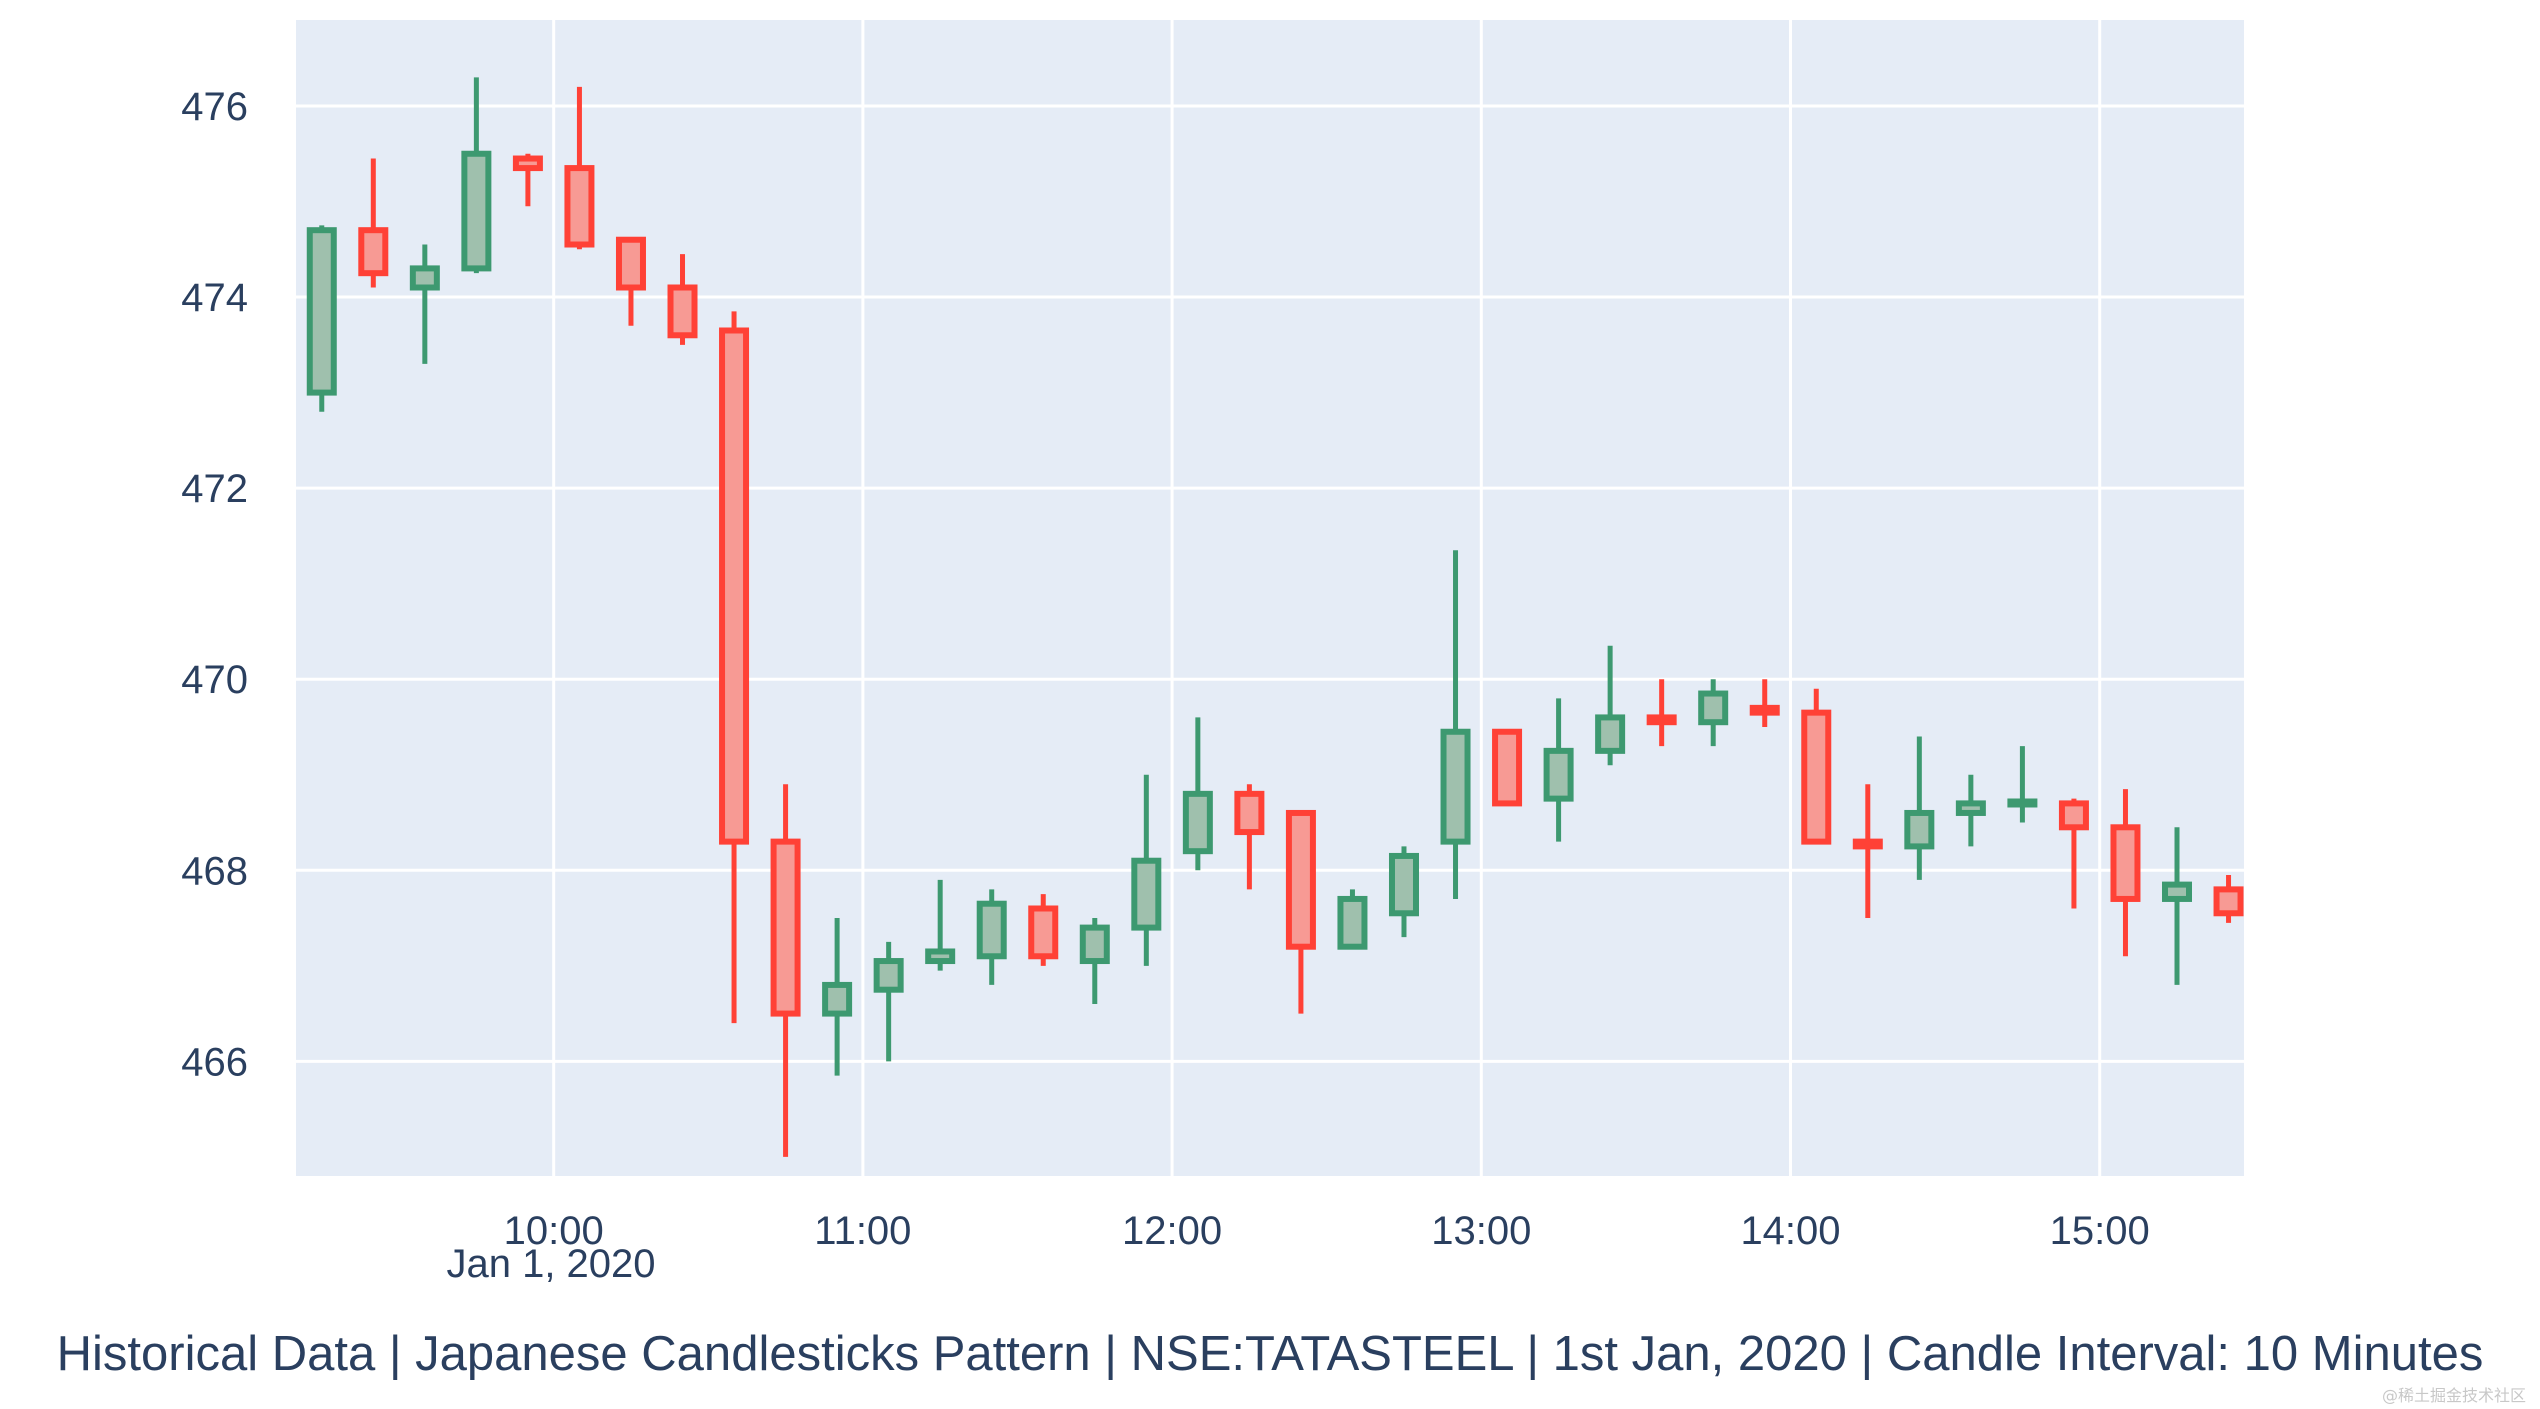 This screenshot has height=1409, width=2540. What do you see at coordinates (550, 1264) in the screenshot?
I see `x-axis-date-label: Jan 1, 2020` at bounding box center [550, 1264].